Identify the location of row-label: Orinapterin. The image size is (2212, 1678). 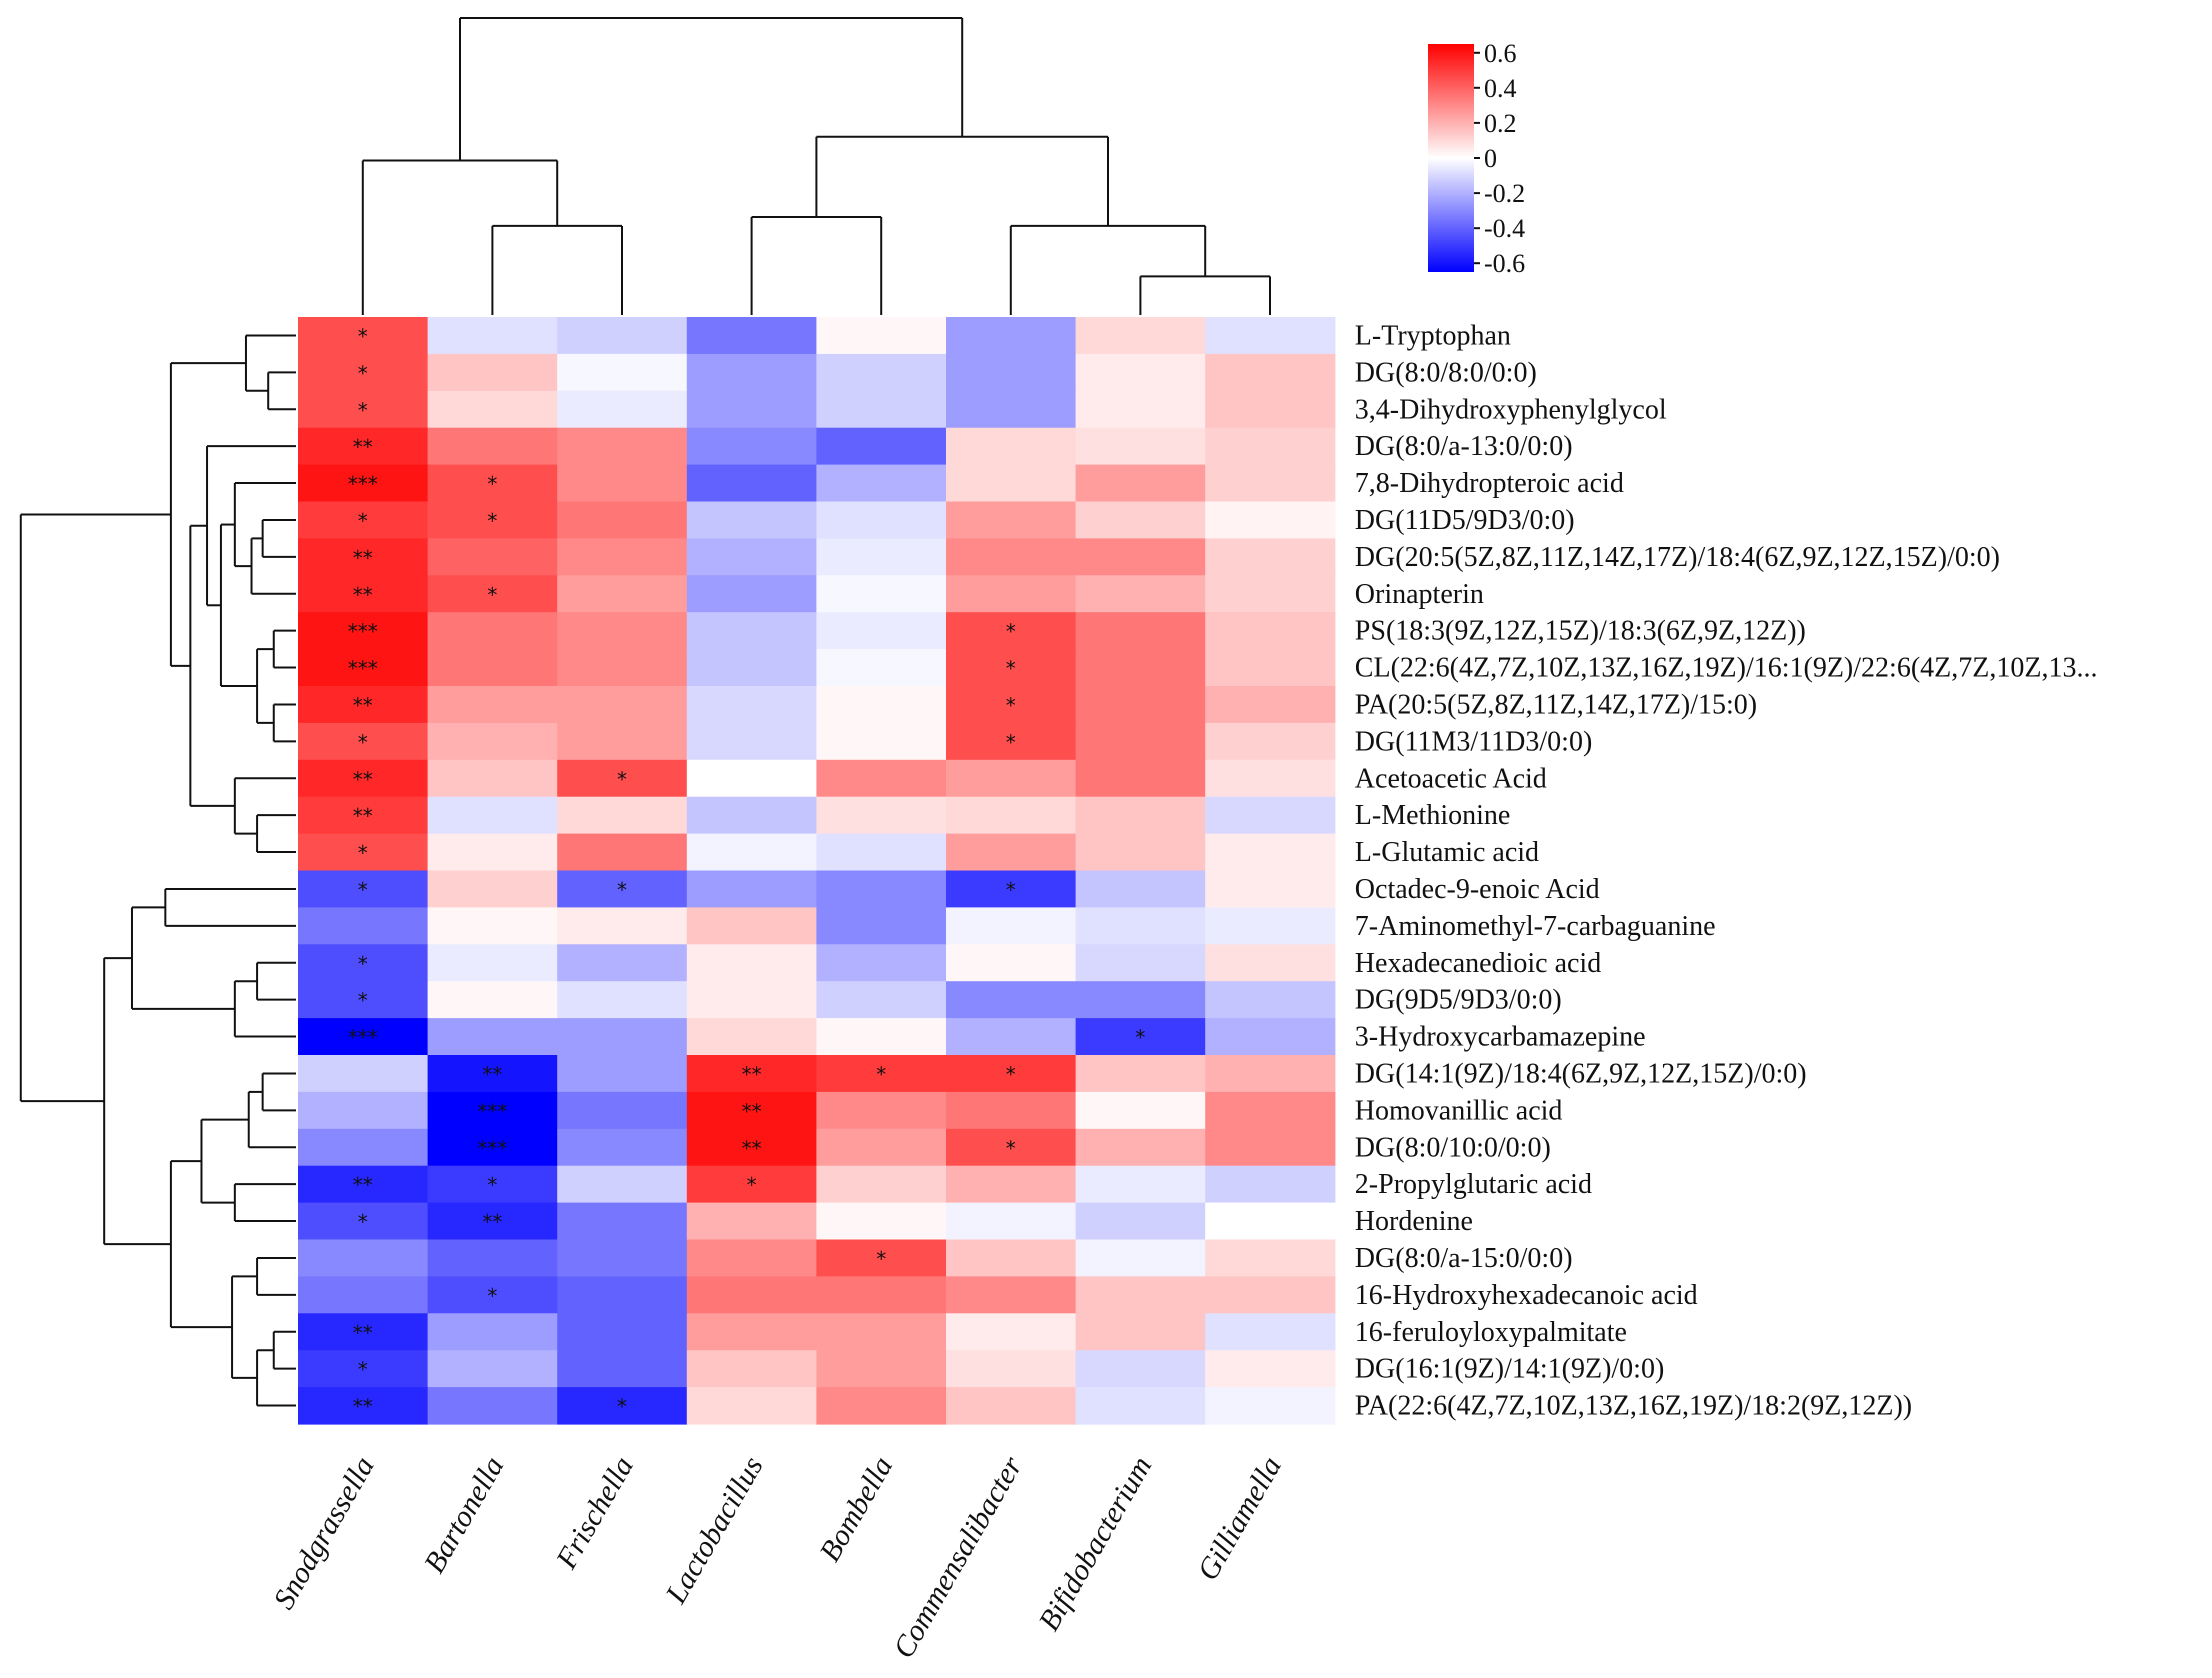
(1419, 594).